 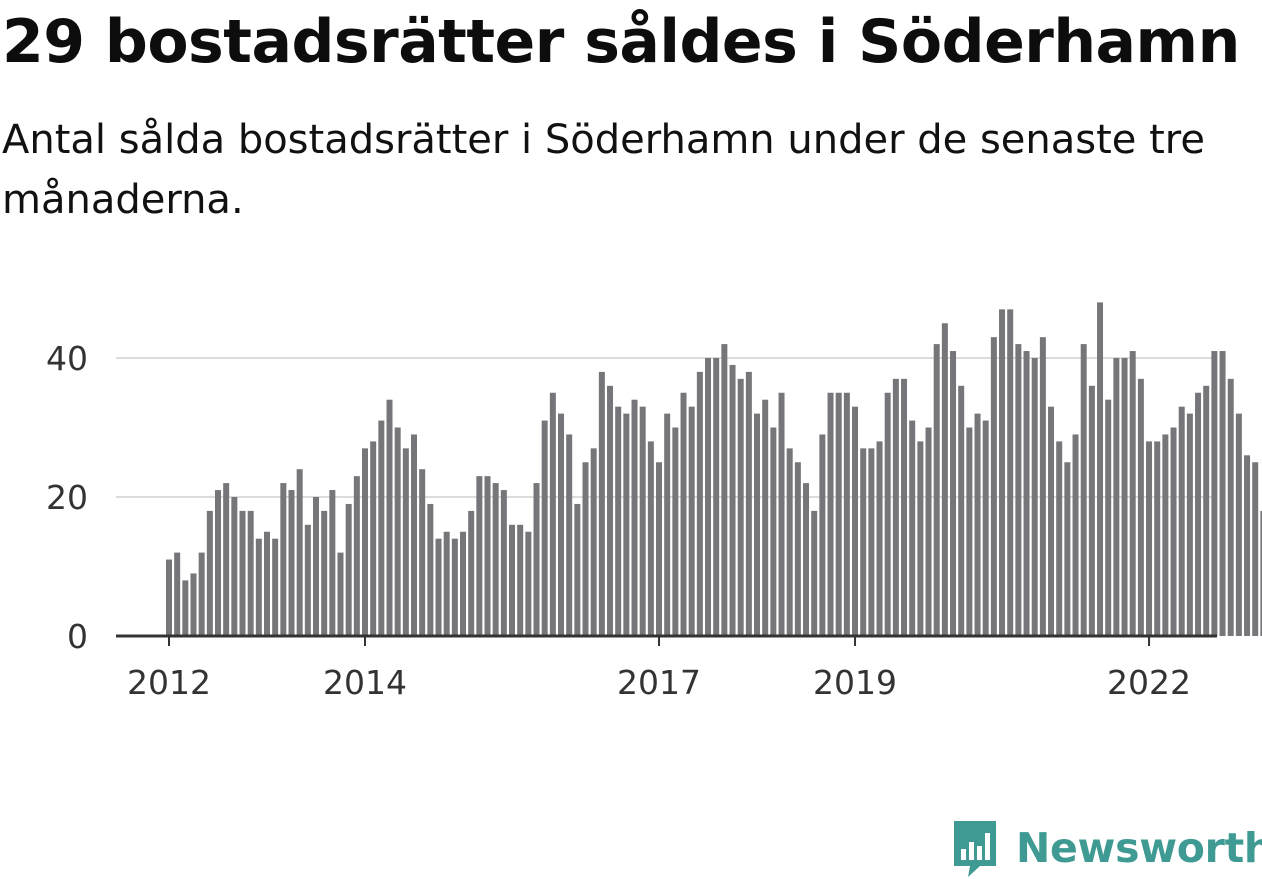 What do you see at coordinates (621, 42) in the screenshot?
I see `chart-title: 29 bostadsrätter såldes i Söderhamn` at bounding box center [621, 42].